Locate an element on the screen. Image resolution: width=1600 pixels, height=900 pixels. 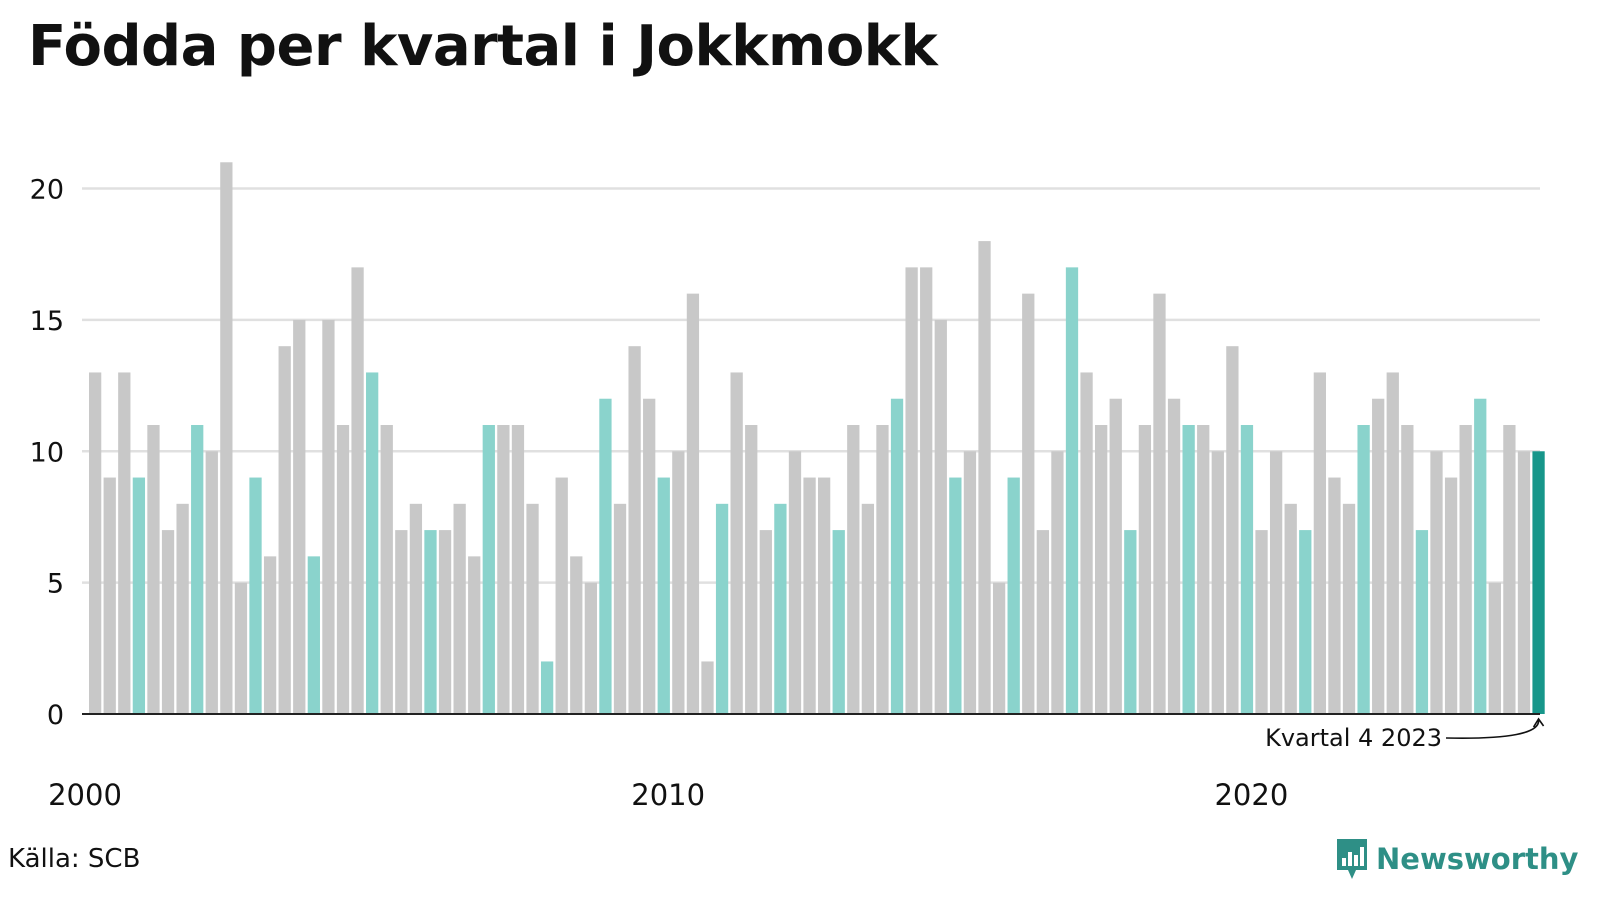
newsworthy-logo-icon is located at coordinates (1352, 859).